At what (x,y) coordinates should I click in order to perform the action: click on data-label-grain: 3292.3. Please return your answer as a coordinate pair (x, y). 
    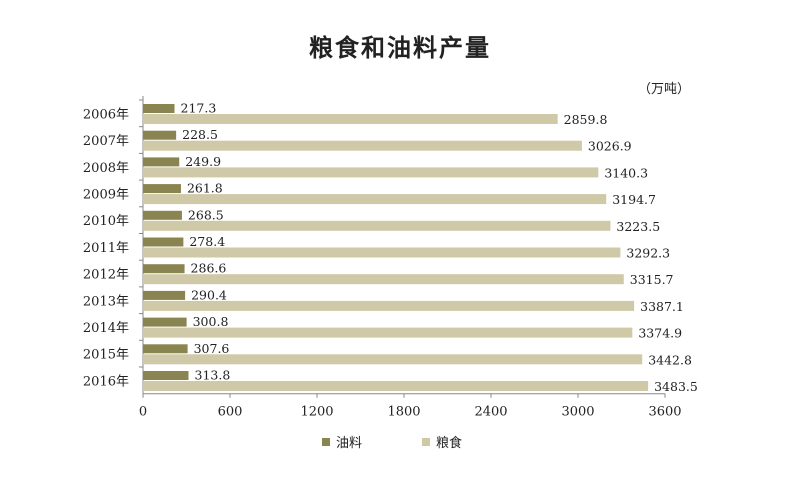
    Looking at the image, I should click on (648, 253).